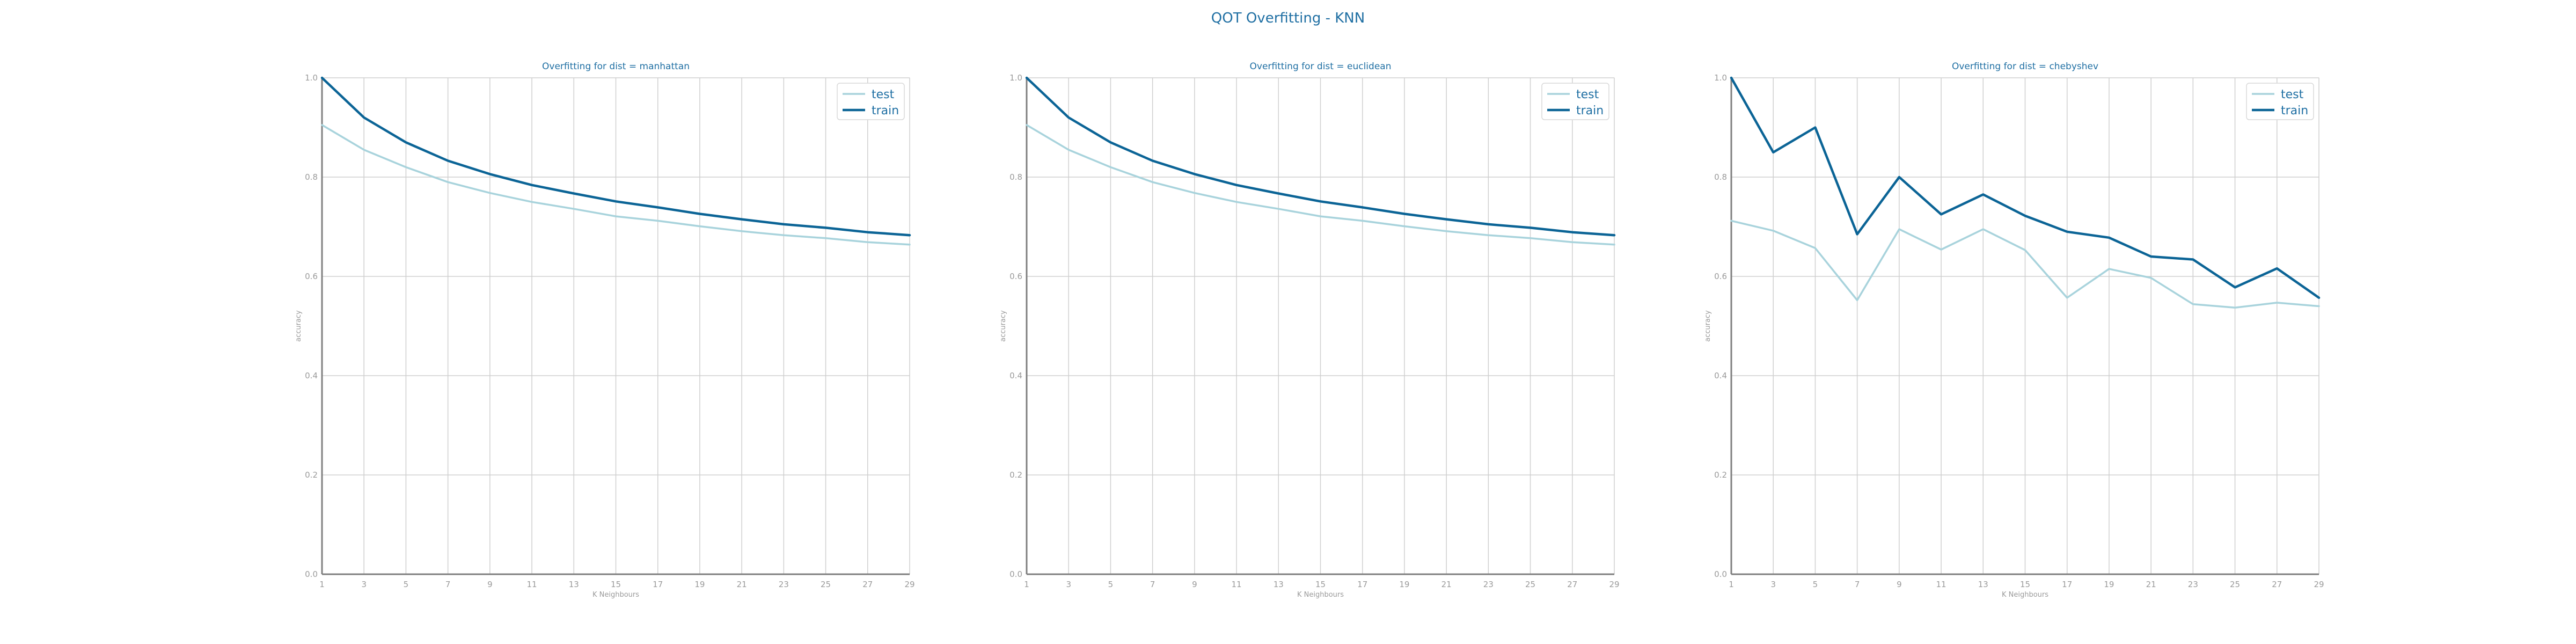 The image size is (2576, 644). What do you see at coordinates (1321, 66) in the screenshot?
I see `subplot-title: Overfitting for dist = euclidean` at bounding box center [1321, 66].